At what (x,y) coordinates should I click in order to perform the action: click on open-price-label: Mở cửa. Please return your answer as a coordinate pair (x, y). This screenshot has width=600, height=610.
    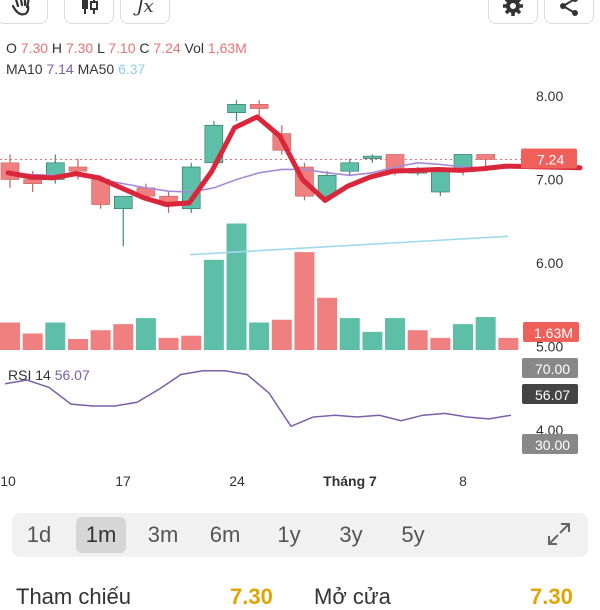
    Looking at the image, I should click on (352, 596).